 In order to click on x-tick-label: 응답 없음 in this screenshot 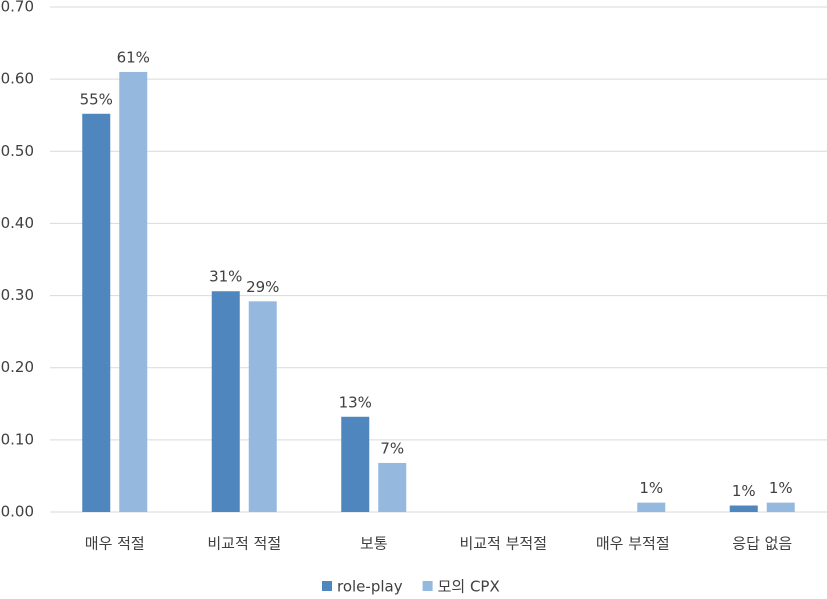, I will do `click(762, 544)`.